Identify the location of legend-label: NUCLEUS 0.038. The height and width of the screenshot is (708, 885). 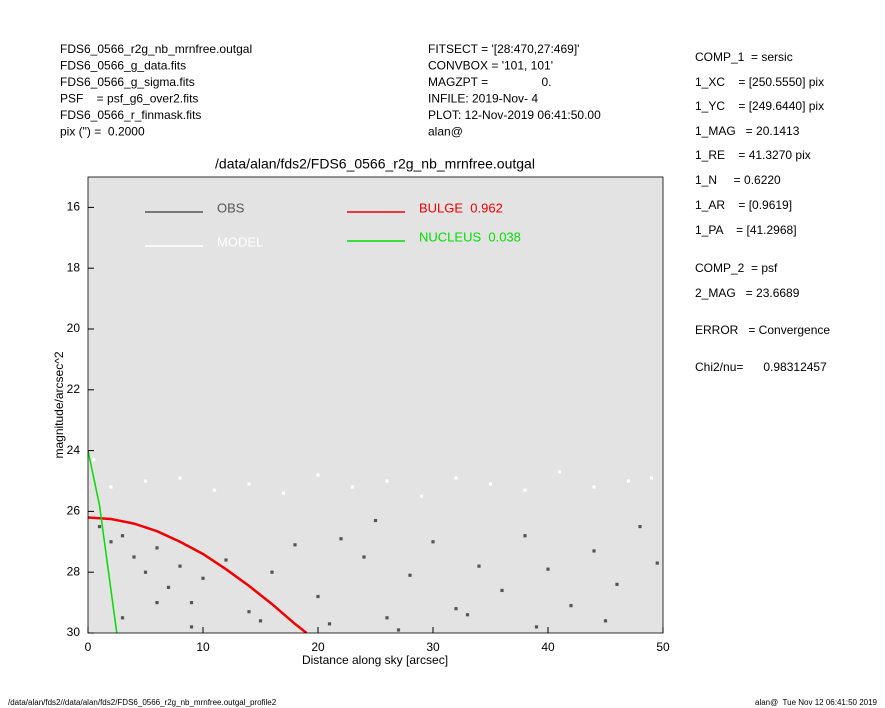
(470, 236).